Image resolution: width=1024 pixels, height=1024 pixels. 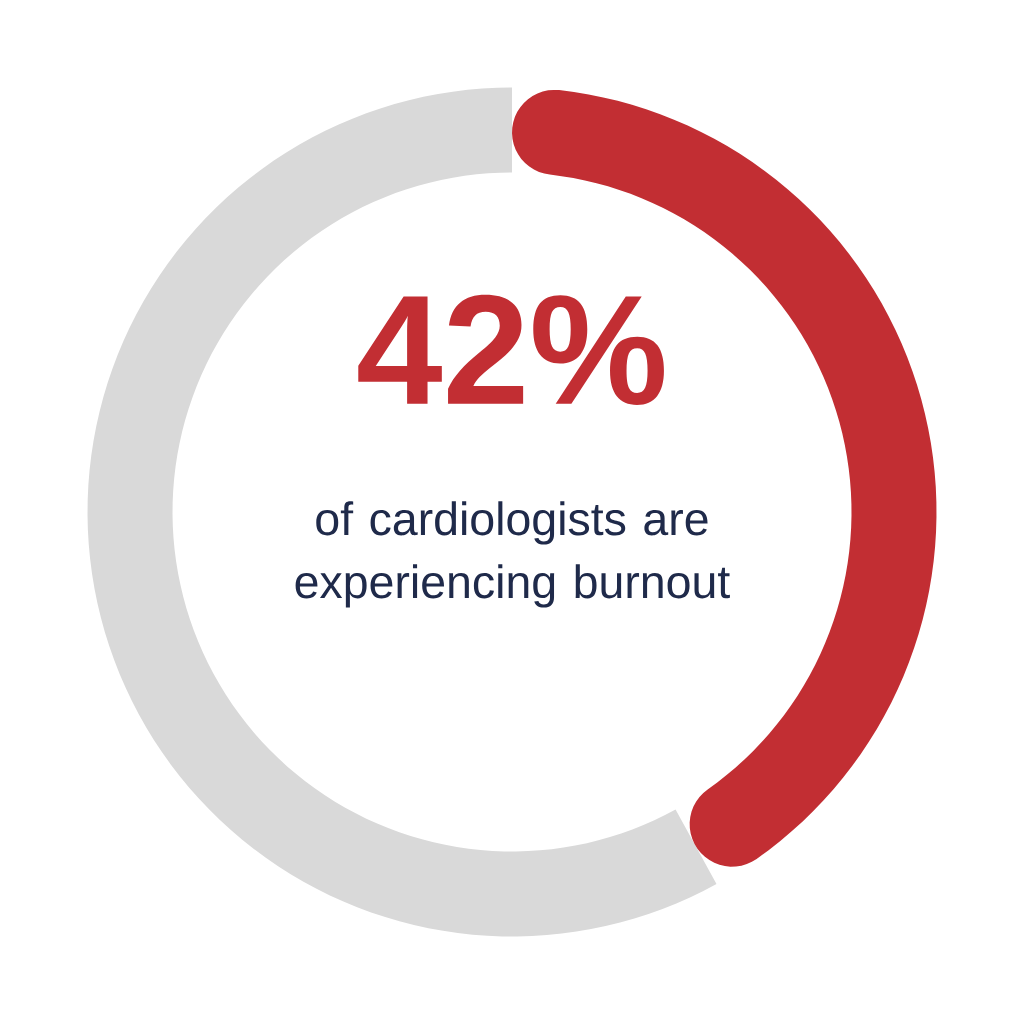 I want to click on text: of cardiologists are experiencing burnout, so click(x=512, y=554).